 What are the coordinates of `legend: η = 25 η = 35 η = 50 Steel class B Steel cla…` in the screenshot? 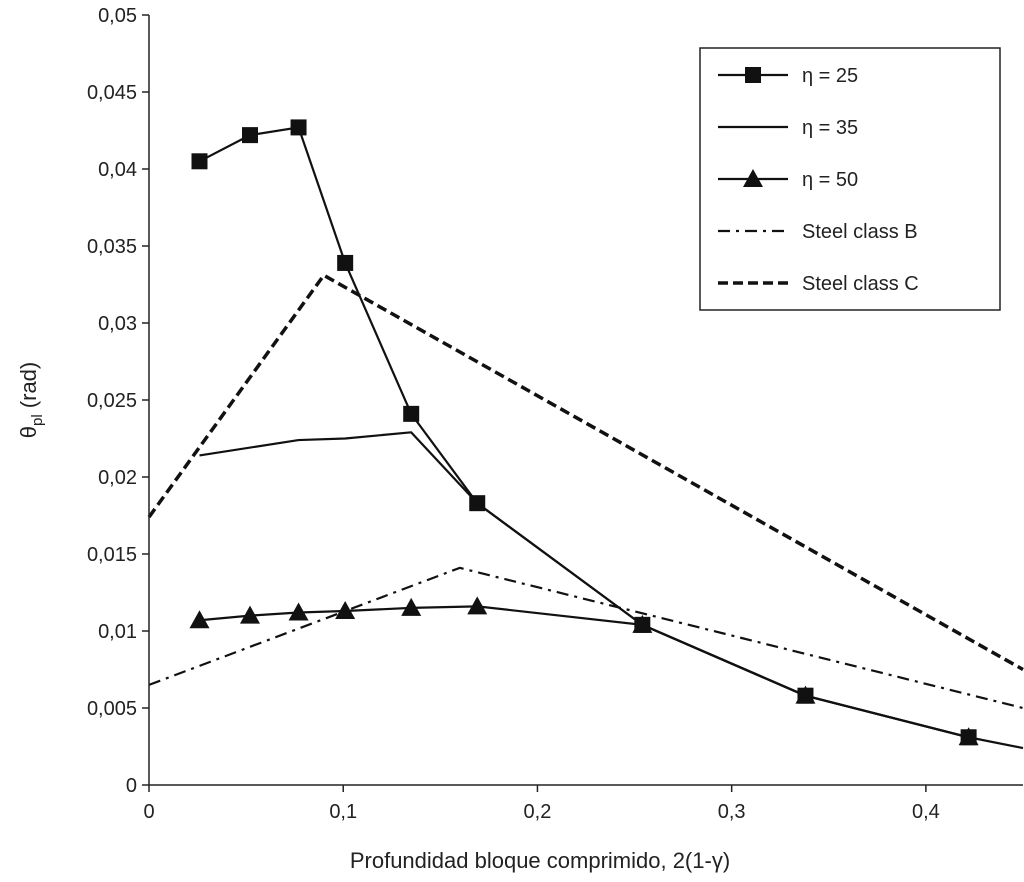 It's located at (850, 179).